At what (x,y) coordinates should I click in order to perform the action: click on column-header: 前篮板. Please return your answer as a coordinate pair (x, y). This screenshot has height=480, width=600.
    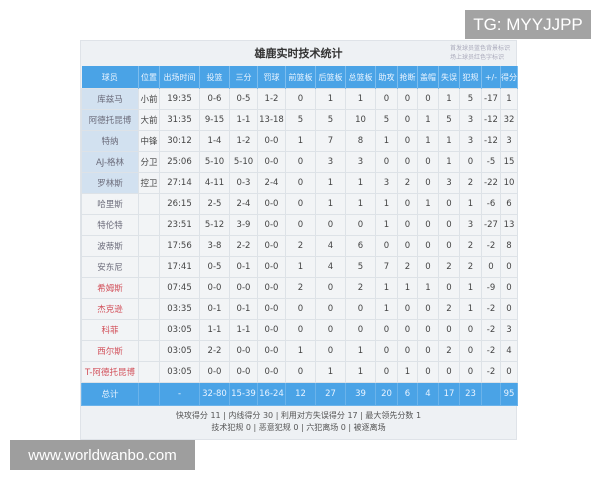
    Looking at the image, I should click on (300, 77).